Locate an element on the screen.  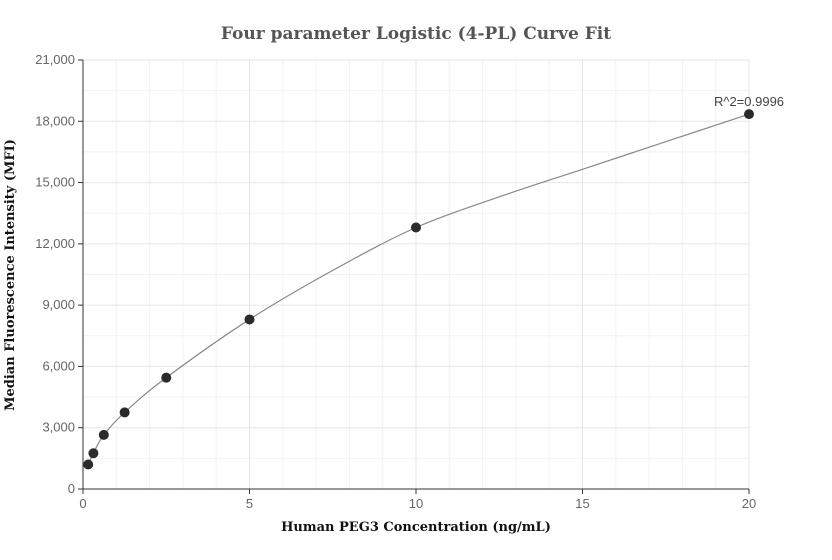
x-tick-label: 5 is located at coordinates (249, 503).